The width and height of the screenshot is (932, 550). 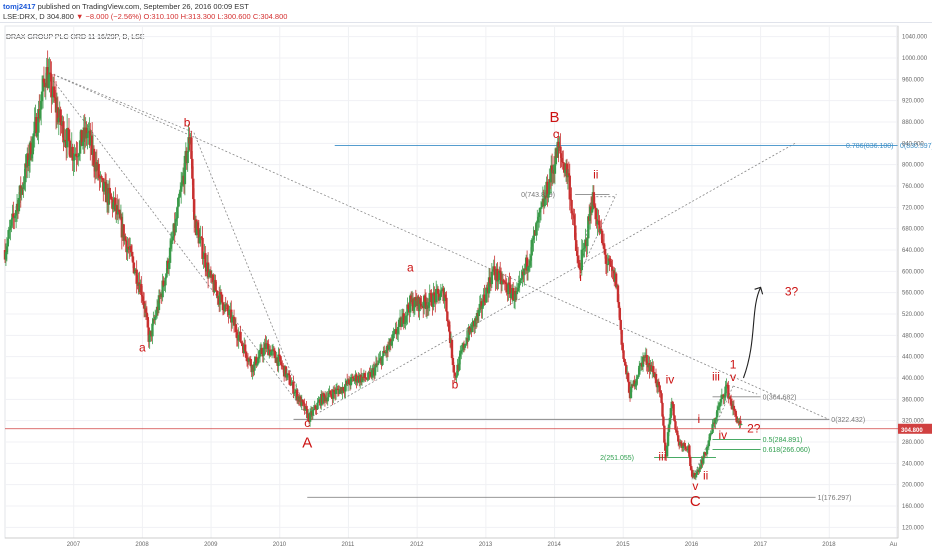 I want to click on y-tick-label: 920.000, so click(x=913, y=102).